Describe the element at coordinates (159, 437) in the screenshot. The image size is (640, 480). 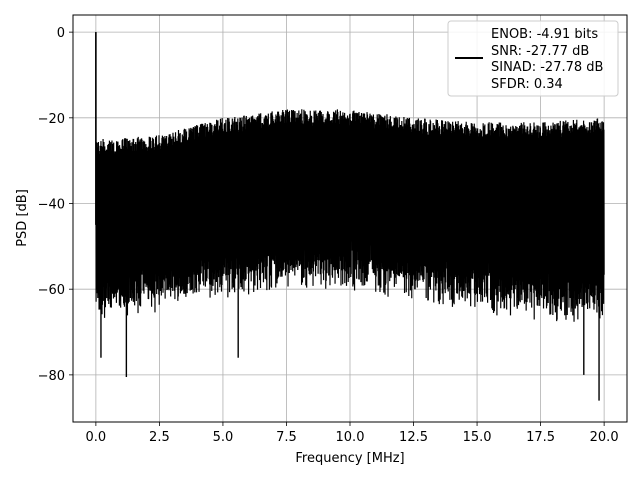
I see `x-tick-label: 2.5` at that location.